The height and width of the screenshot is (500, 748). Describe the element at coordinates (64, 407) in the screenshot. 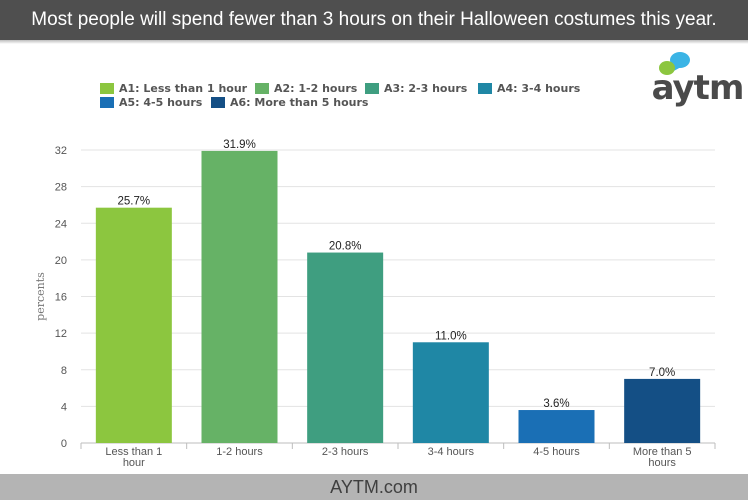

I see `y-tick-label: 4` at that location.